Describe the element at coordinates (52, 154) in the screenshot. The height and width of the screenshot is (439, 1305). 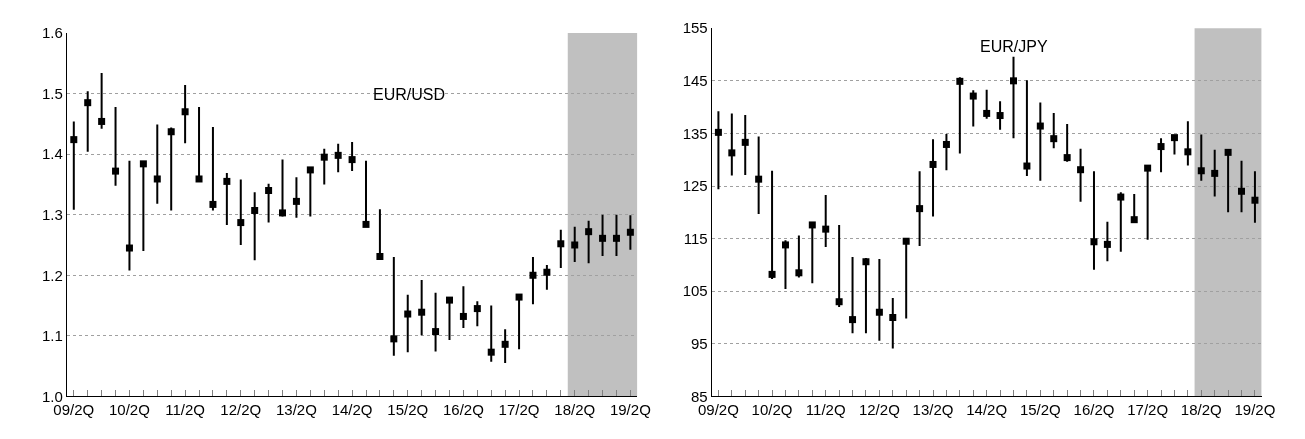
I see `y-tick-label: 1.4` at that location.